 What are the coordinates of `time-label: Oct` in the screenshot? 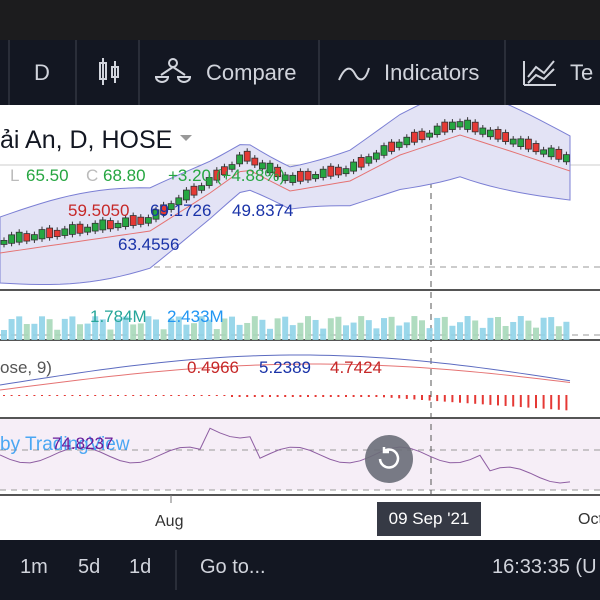 It's located at (589, 519).